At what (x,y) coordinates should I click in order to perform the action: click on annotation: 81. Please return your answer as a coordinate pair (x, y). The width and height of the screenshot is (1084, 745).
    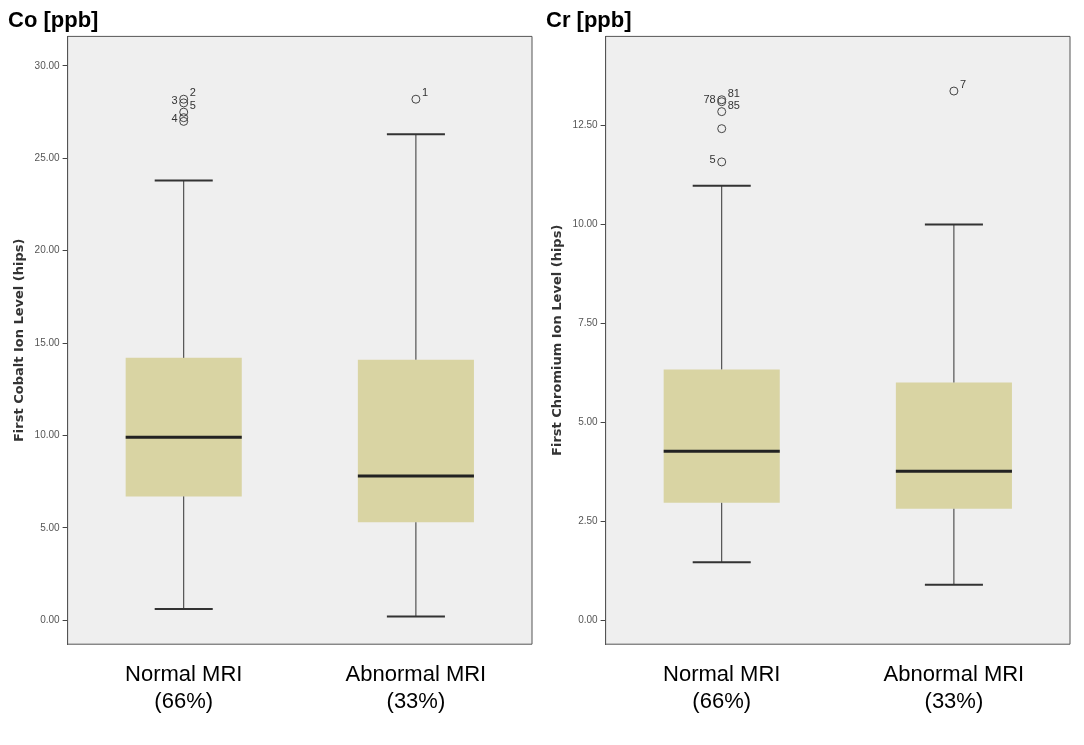
    Looking at the image, I should click on (733, 92).